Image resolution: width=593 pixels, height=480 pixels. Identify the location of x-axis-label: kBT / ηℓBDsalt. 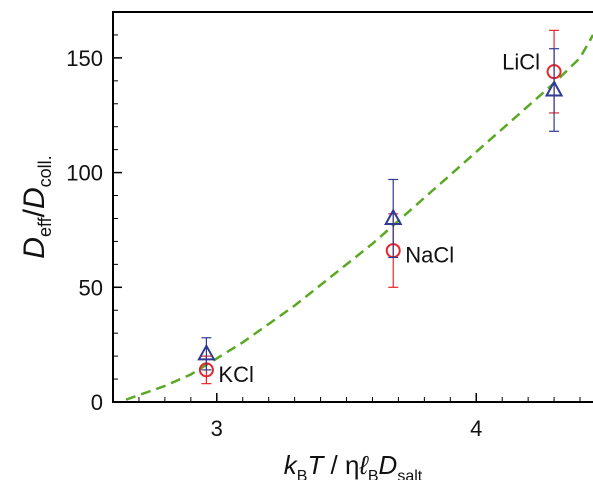
(353, 465).